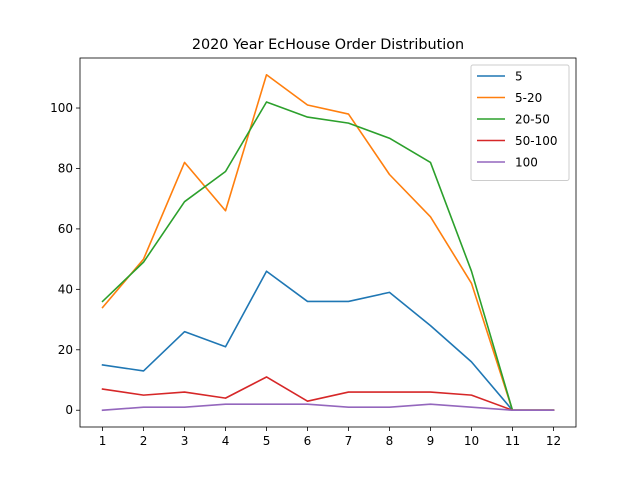 This screenshot has width=640, height=480. What do you see at coordinates (65, 289) in the screenshot?
I see `y-tick-label: 40` at bounding box center [65, 289].